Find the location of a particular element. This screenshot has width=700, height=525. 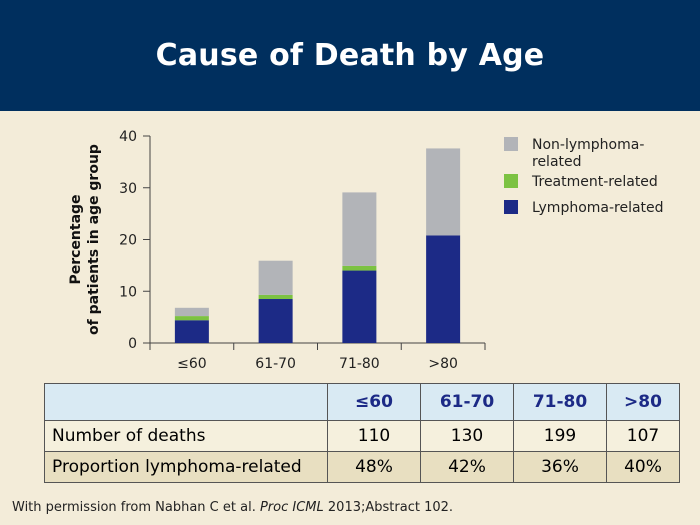

table-row: Number of deaths 110 130 199 107 is located at coordinates (362, 436).